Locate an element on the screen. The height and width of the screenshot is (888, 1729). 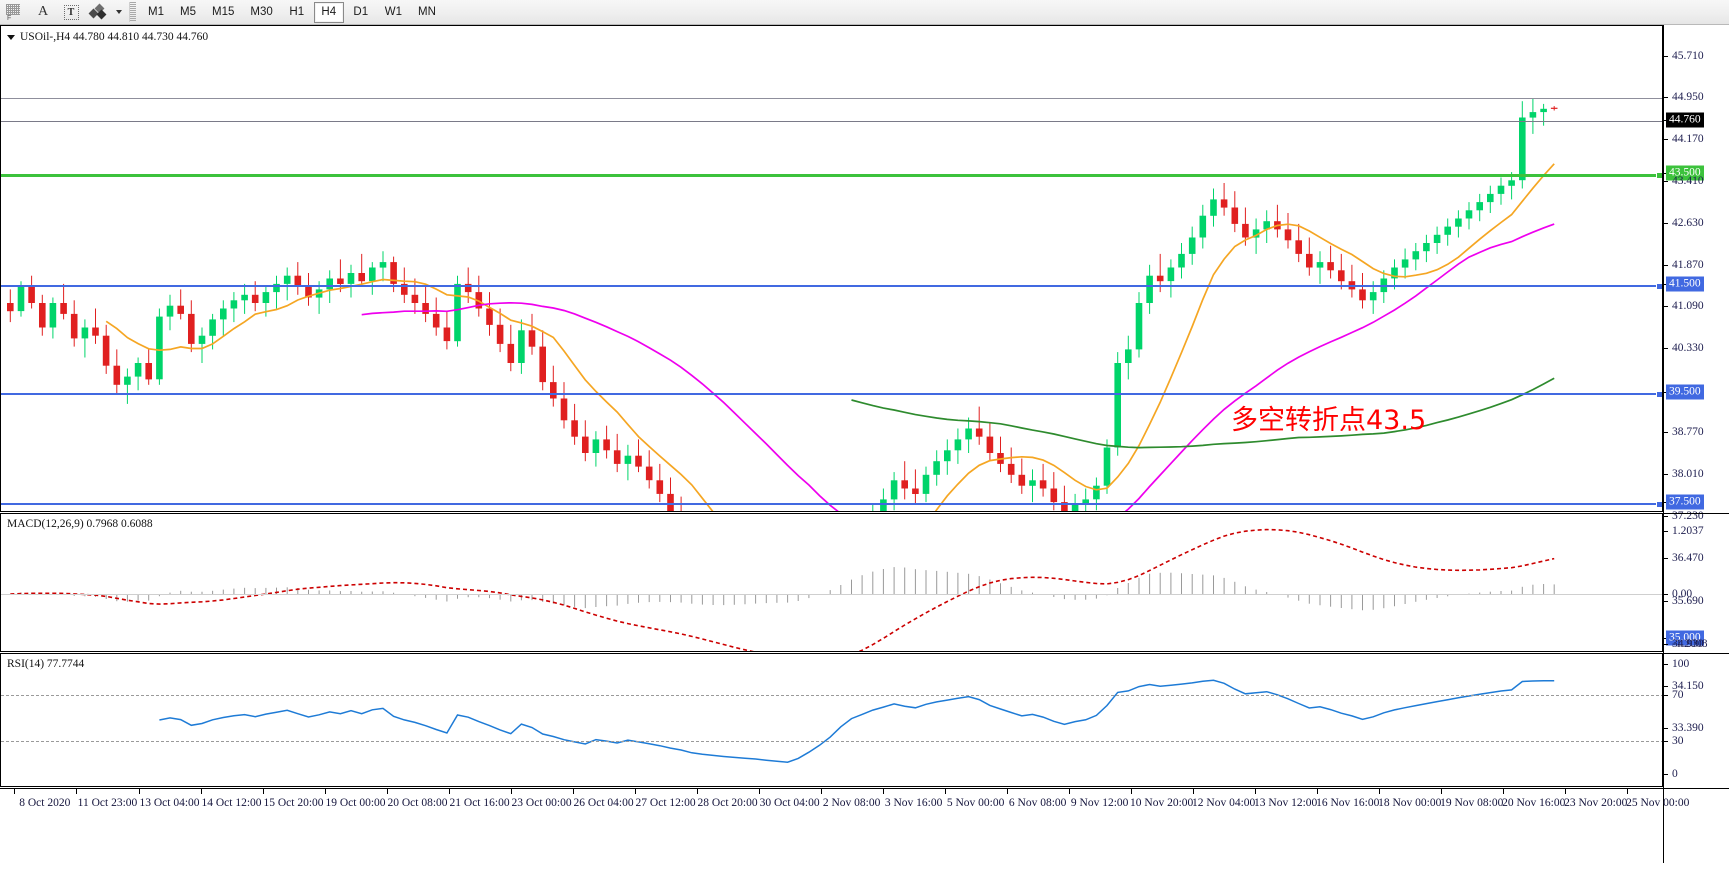
timeframe-mn: MN is located at coordinates (427, 12).